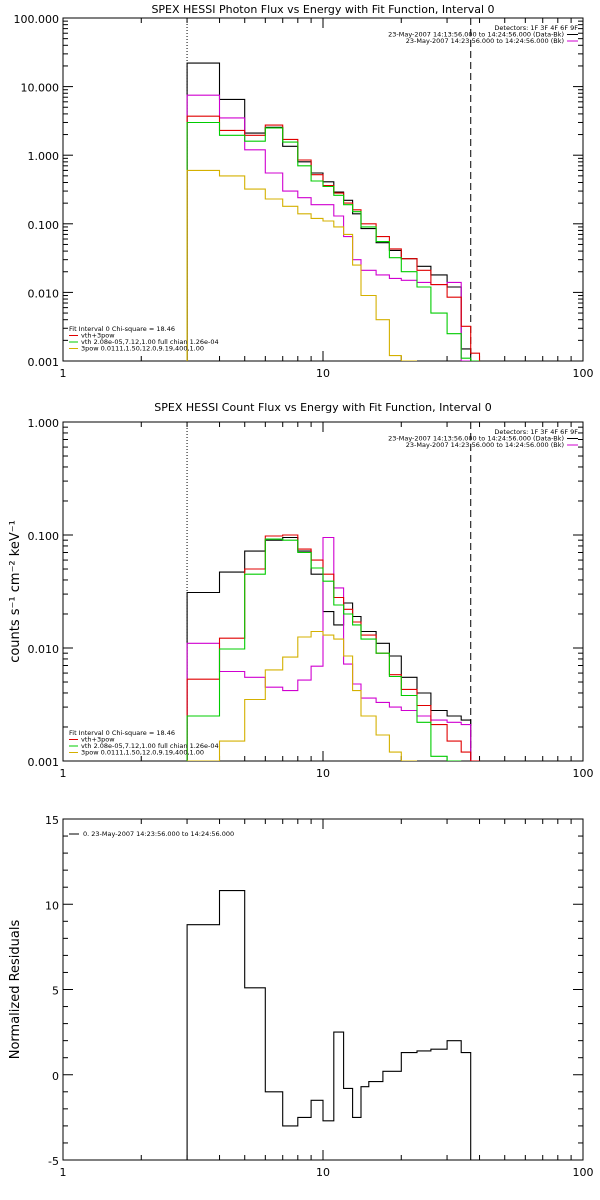 Image resolution: width=600 pixels, height=1200 pixels. Describe the element at coordinates (55, 1076) in the screenshot. I see `y-tick-label: 0` at that location.